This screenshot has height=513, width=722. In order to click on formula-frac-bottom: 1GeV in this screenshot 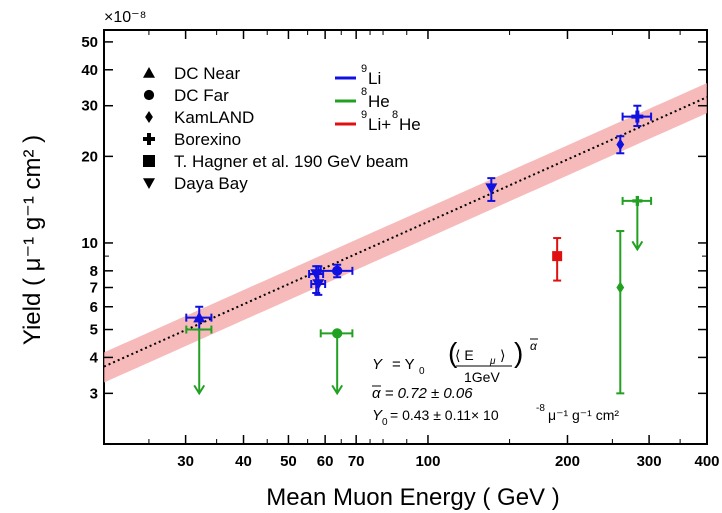, I will do `click(482, 377)`.